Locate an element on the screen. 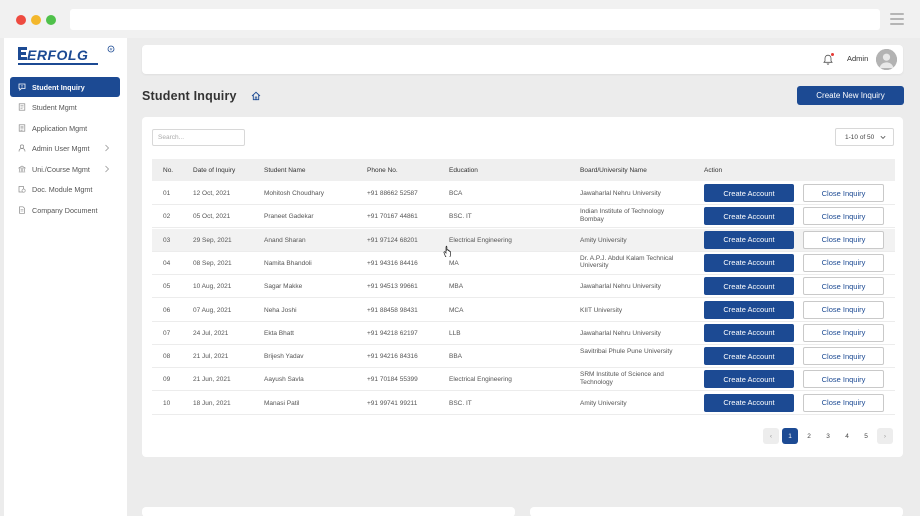  previous-page-button: ‹ is located at coordinates (771, 436).